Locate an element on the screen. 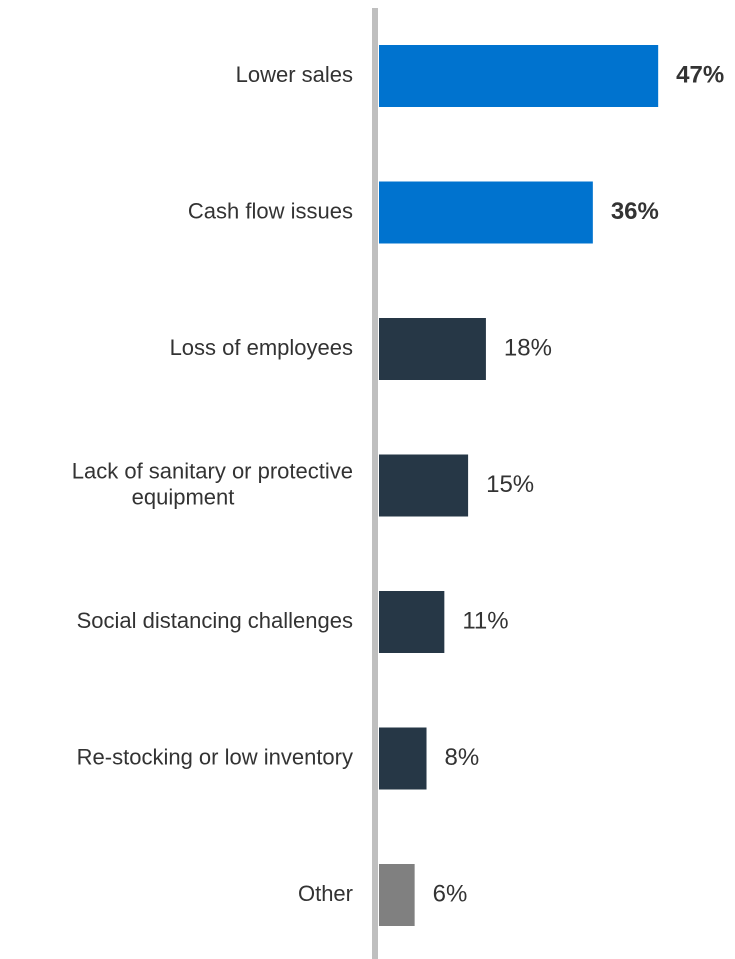  value-label-1: 36% is located at coordinates (635, 211).